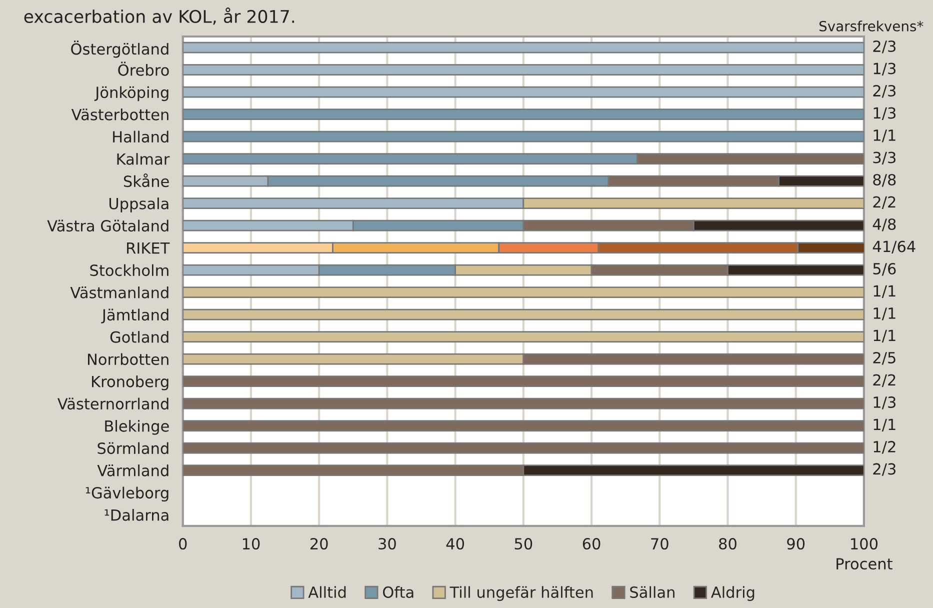  What do you see at coordinates (183, 544) in the screenshot?
I see `x-tick-label: 0` at bounding box center [183, 544].